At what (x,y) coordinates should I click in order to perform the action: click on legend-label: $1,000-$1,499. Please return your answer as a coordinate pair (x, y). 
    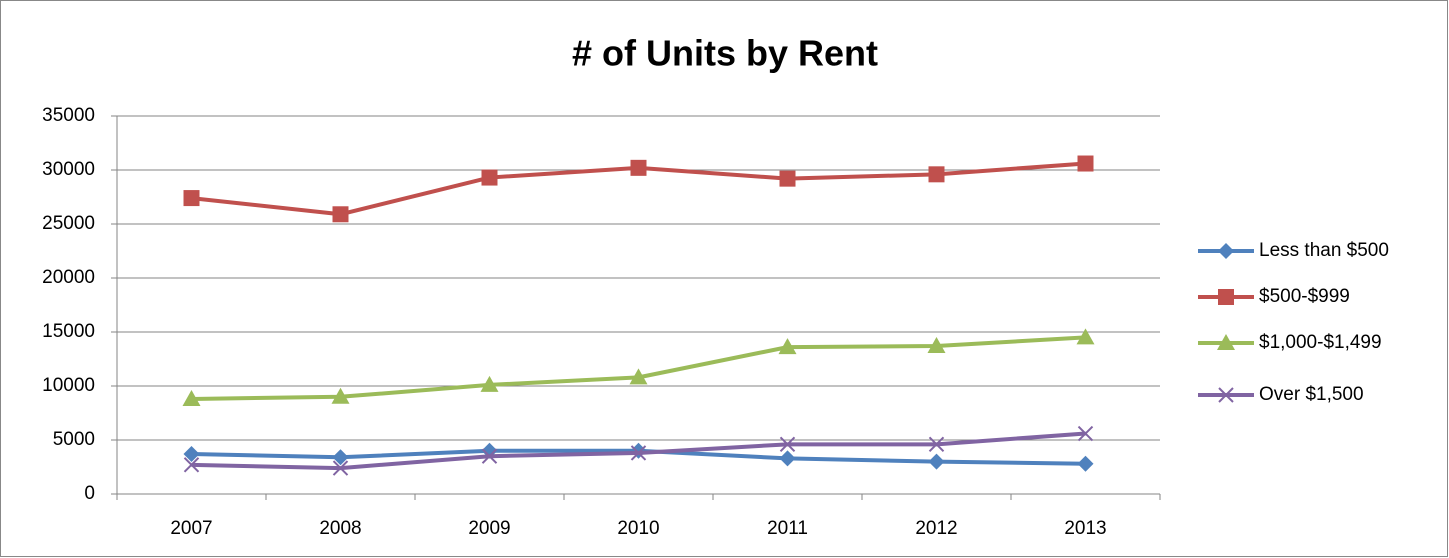
    Looking at the image, I should click on (1320, 342).